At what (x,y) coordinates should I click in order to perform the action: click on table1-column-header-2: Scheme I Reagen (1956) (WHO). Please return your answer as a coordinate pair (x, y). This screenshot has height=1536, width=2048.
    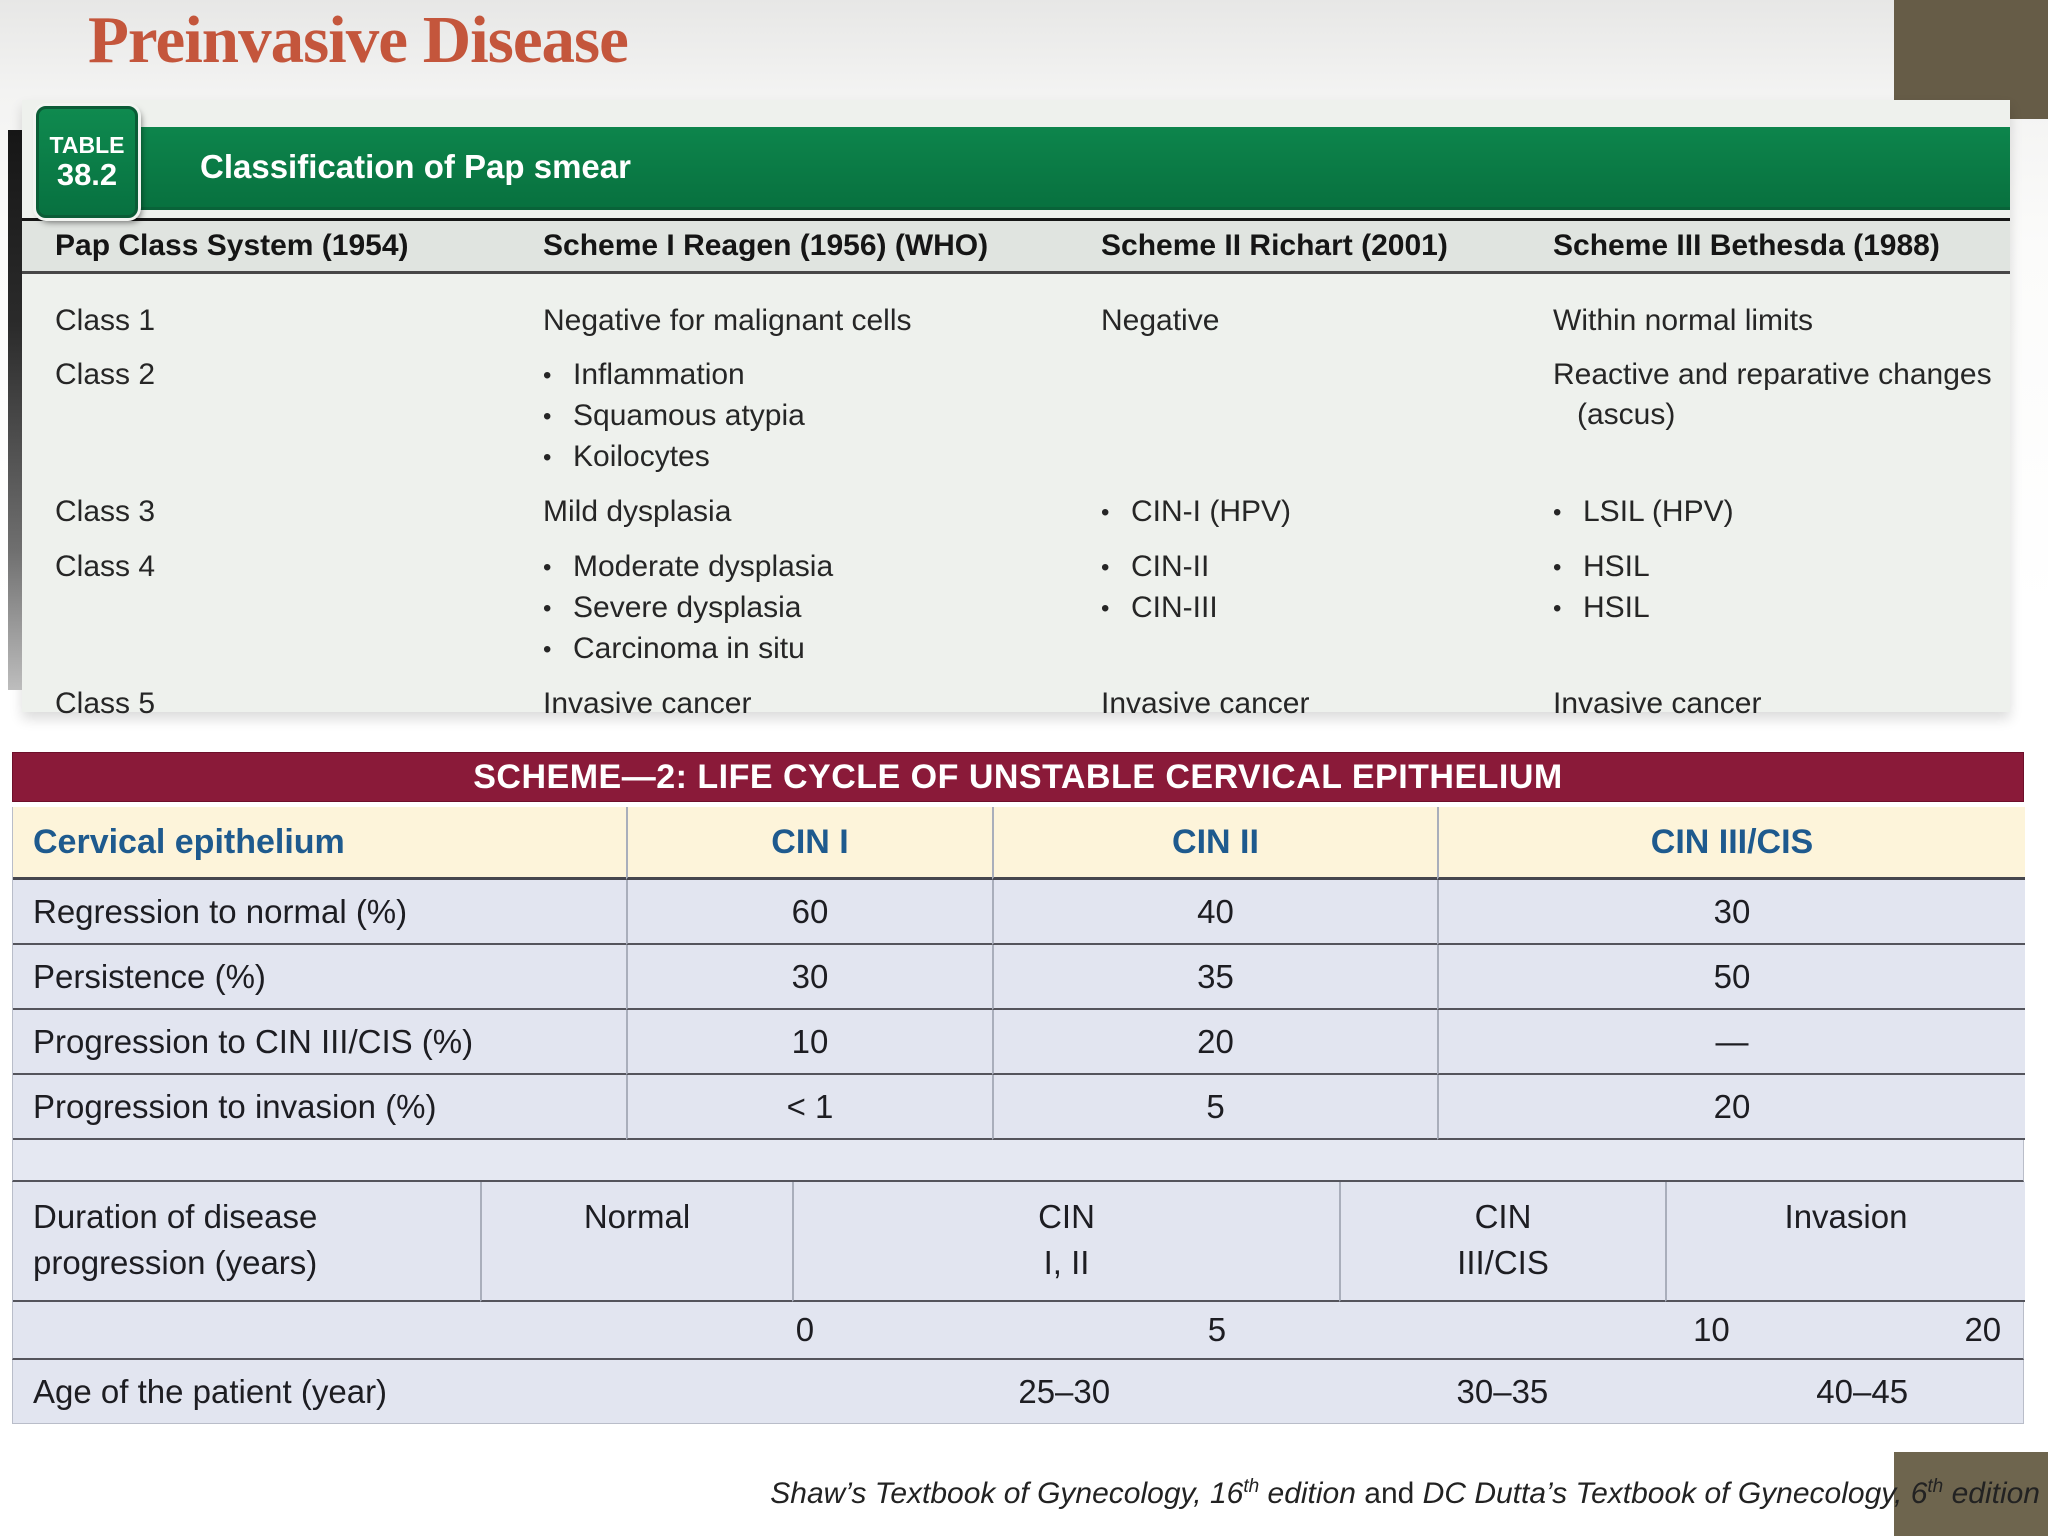
    Looking at the image, I should click on (766, 245).